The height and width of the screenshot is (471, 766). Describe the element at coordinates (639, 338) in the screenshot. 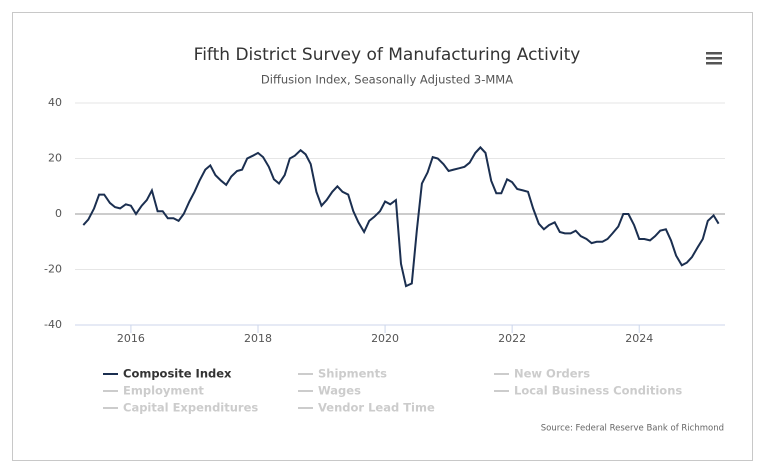

I see `x-tick-label: 2024` at that location.